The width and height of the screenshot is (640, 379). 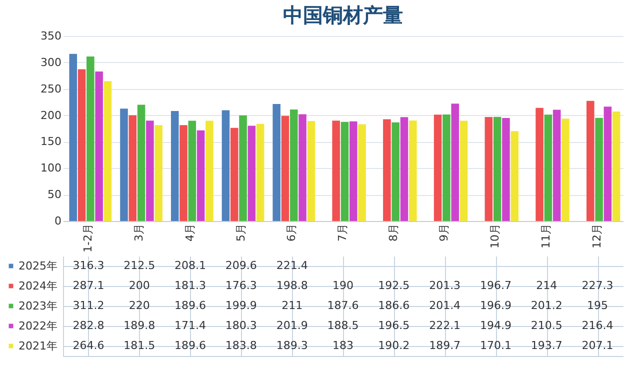 I want to click on x-tick-label: 4月, so click(x=189, y=233).